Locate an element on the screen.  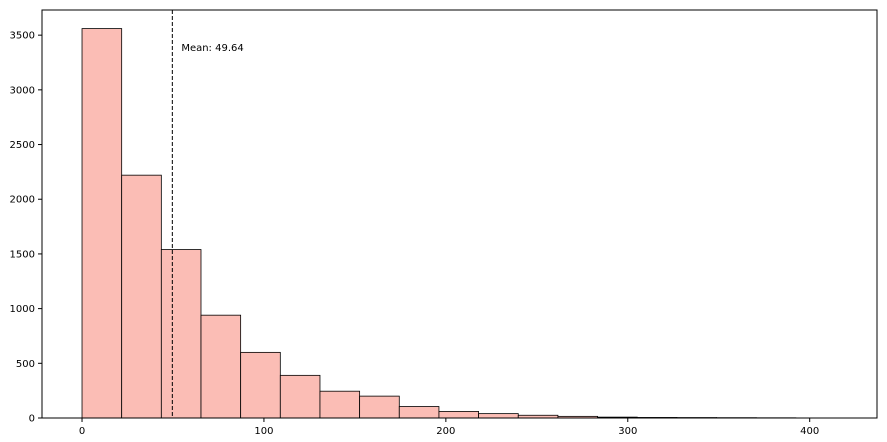
y-tick-label: 1500 is located at coordinates (22, 254).